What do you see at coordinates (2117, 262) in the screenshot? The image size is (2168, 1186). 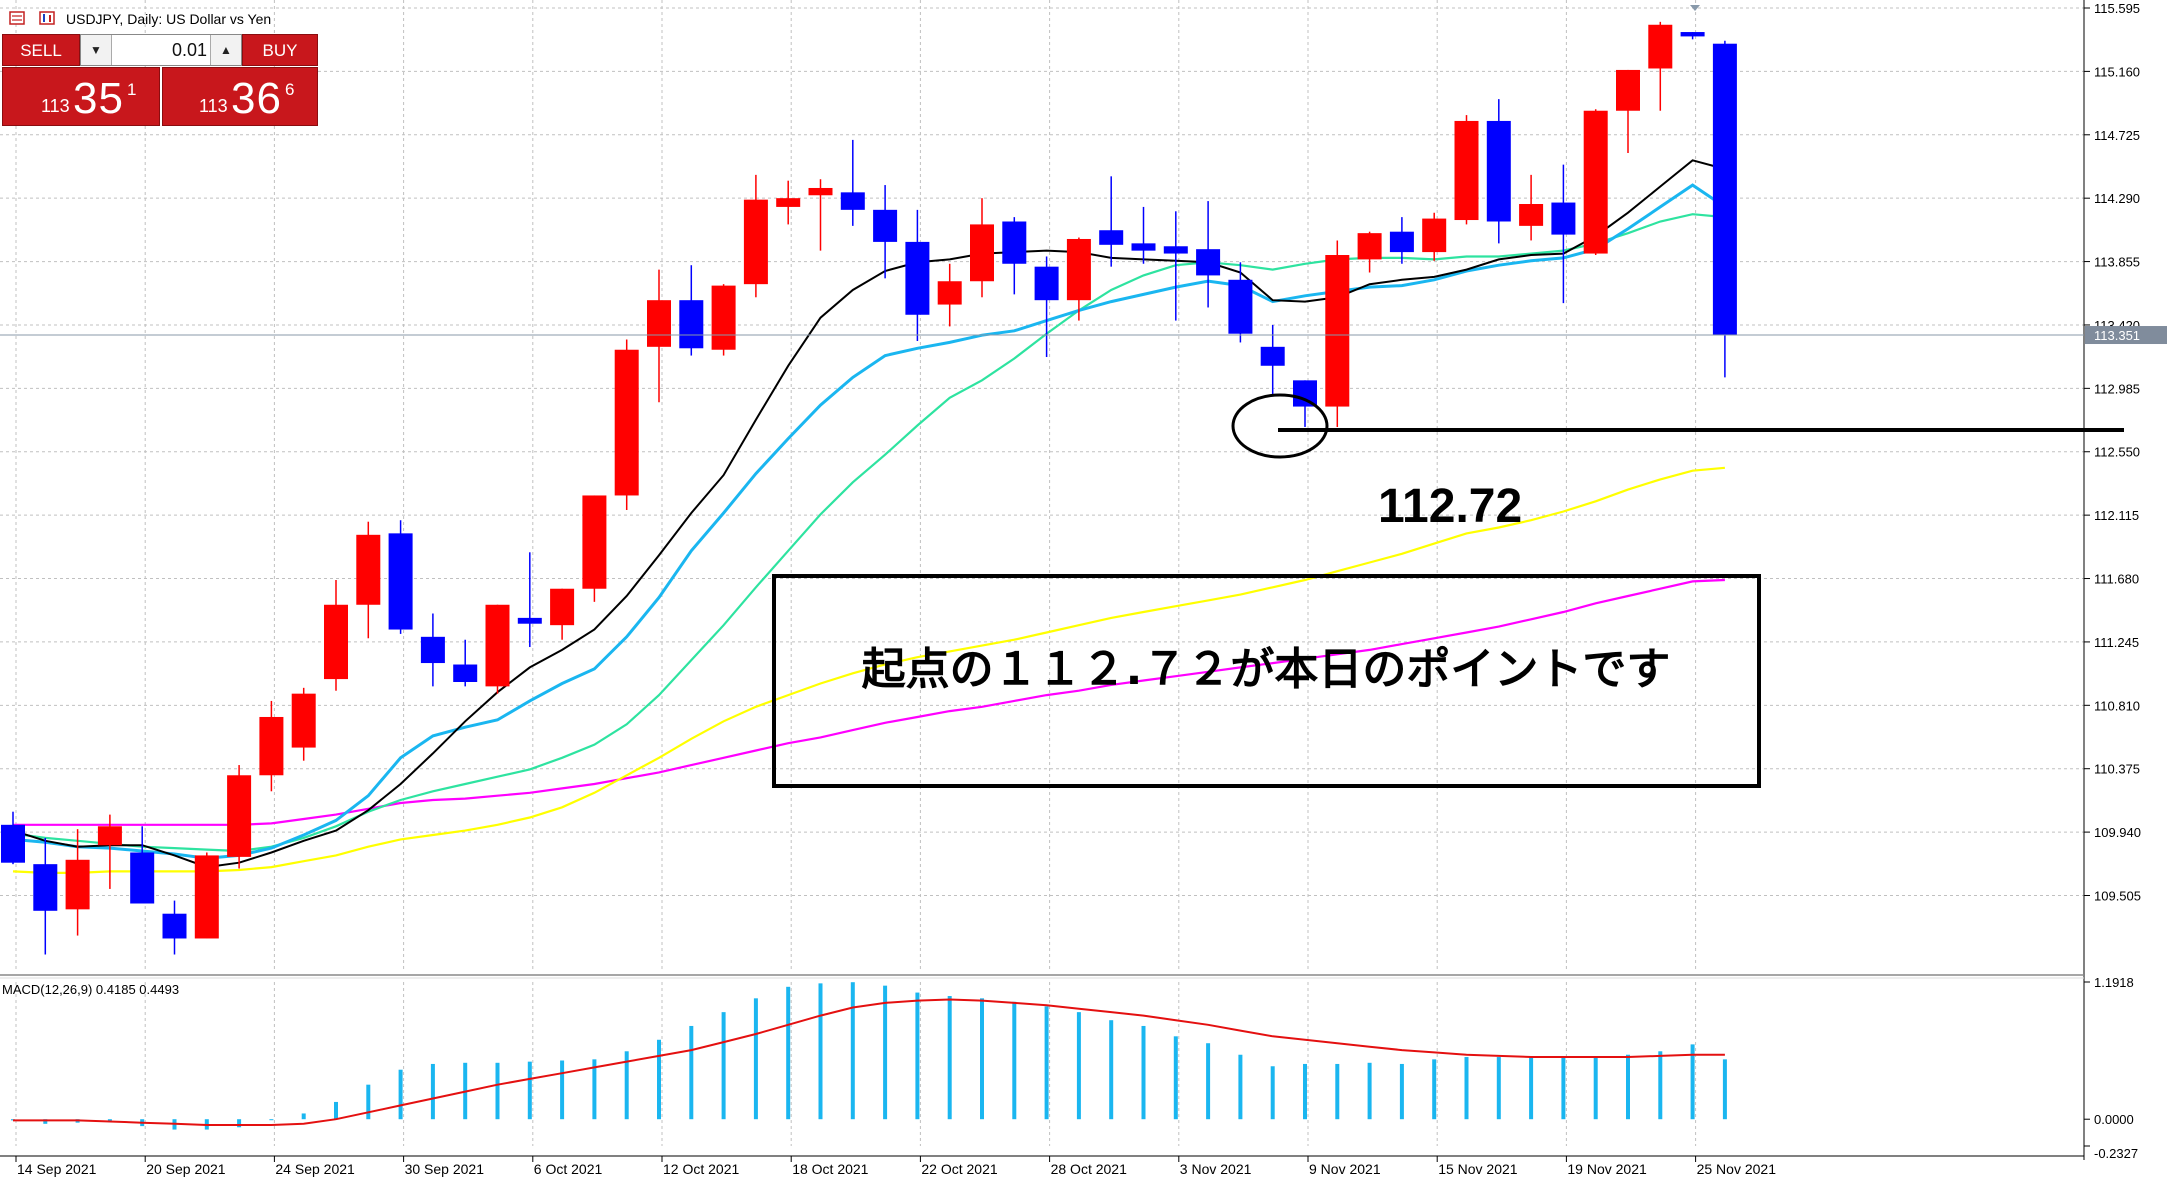 I see `price-tick-label: 113.855` at bounding box center [2117, 262].